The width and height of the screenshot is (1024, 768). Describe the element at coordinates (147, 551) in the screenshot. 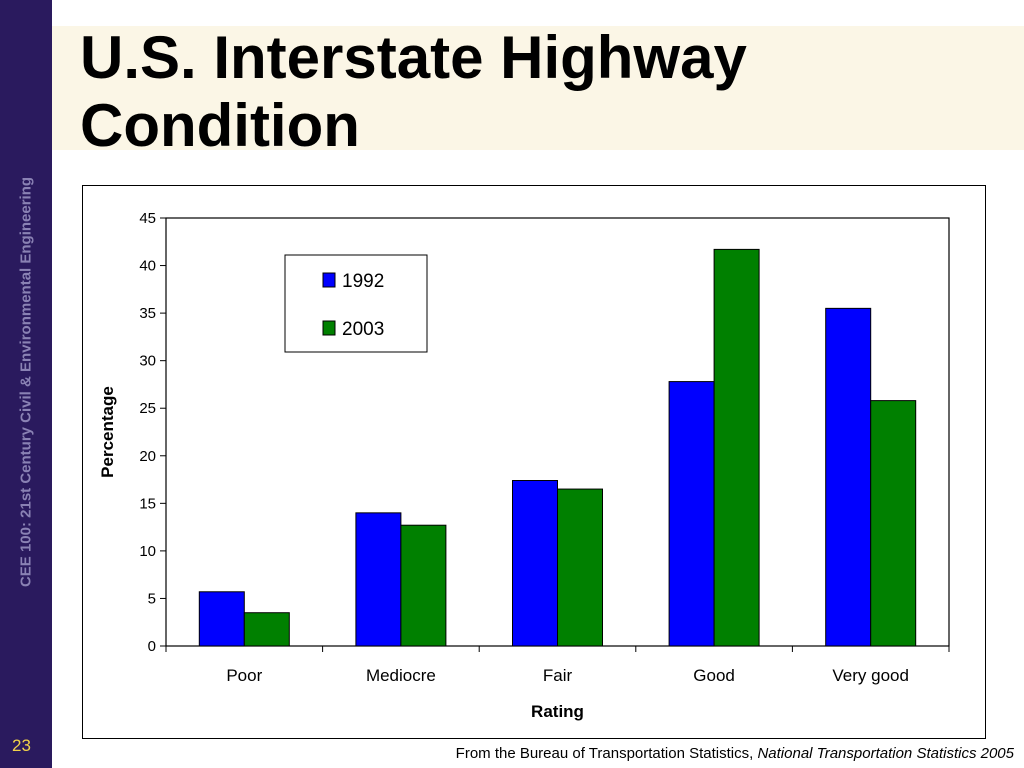

I see `y-tick-label: 10` at that location.